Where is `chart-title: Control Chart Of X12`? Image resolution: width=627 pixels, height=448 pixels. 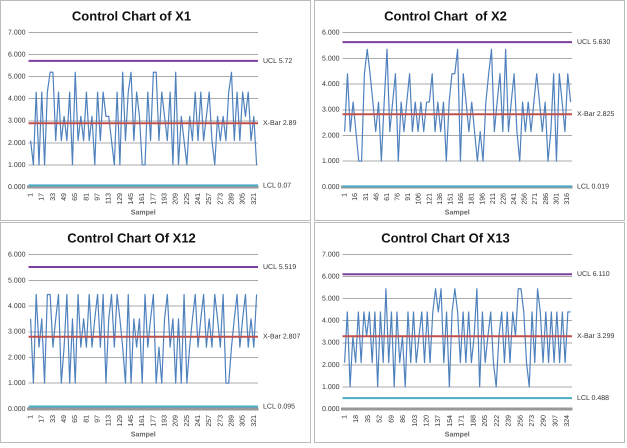 chart-title: Control Chart Of X12 is located at coordinates (131, 238).